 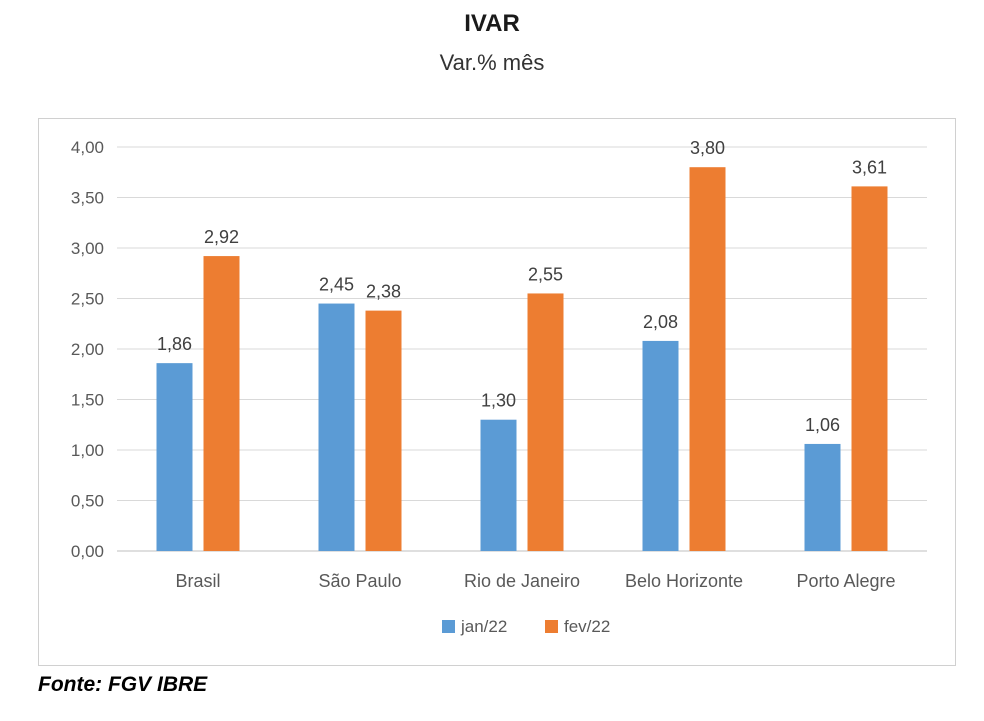 I want to click on data-label: 3,61, so click(x=869, y=167).